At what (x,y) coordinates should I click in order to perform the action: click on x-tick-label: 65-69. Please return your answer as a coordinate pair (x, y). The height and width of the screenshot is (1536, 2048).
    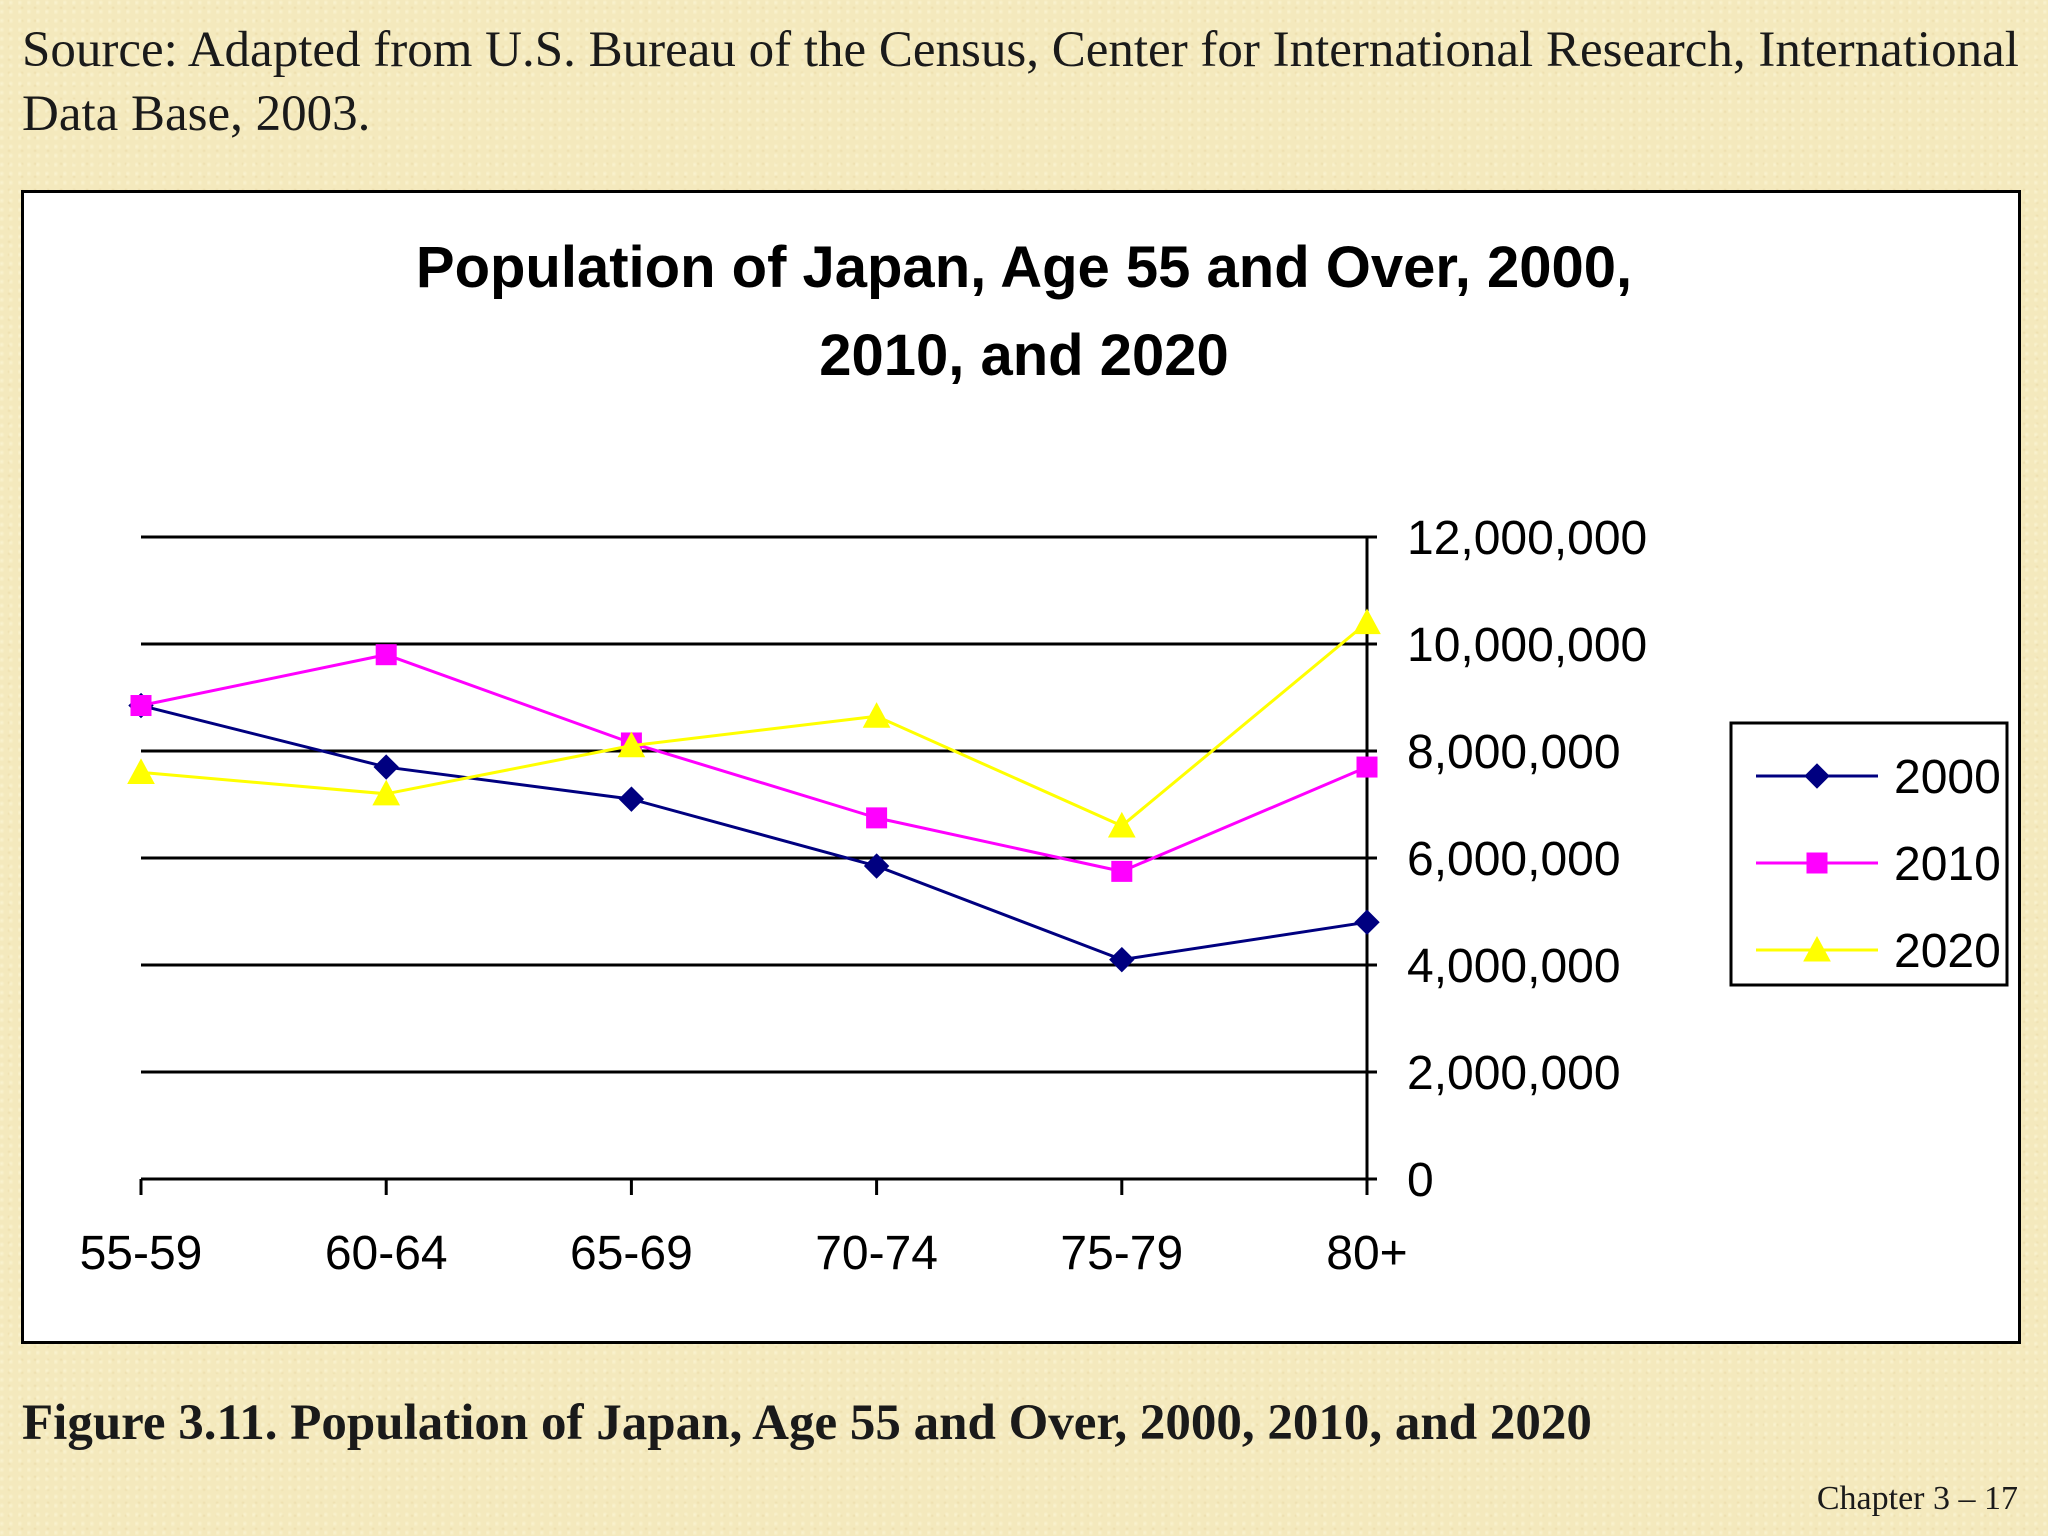
    Looking at the image, I should click on (631, 1253).